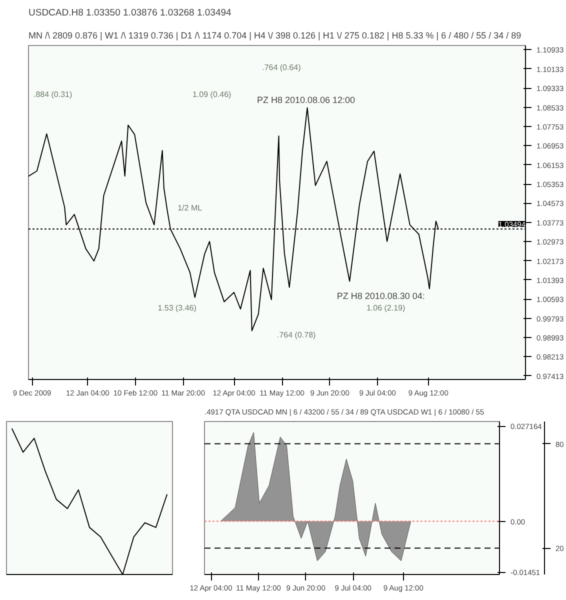 The image size is (566, 600). What do you see at coordinates (380, 295) in the screenshot?
I see `annotation: PZ H8 2010.08.30 04:` at bounding box center [380, 295].